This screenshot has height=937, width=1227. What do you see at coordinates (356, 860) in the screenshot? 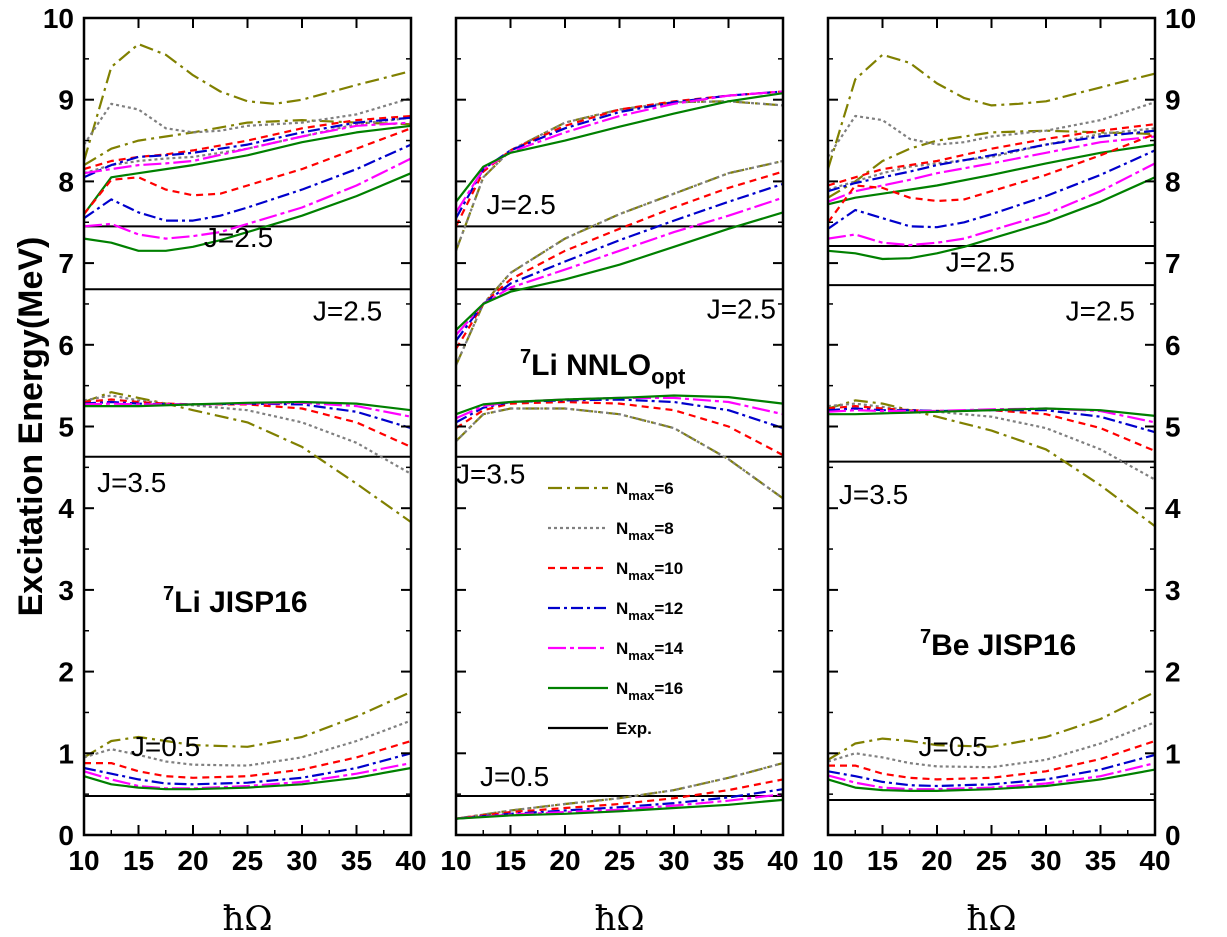
I see `x-tick-label: 35` at bounding box center [356, 860].